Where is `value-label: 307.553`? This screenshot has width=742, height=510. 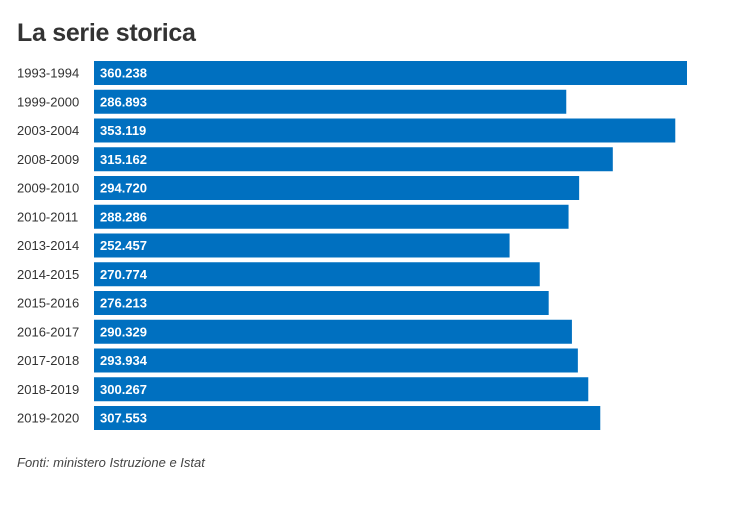 value-label: 307.553 is located at coordinates (123, 418).